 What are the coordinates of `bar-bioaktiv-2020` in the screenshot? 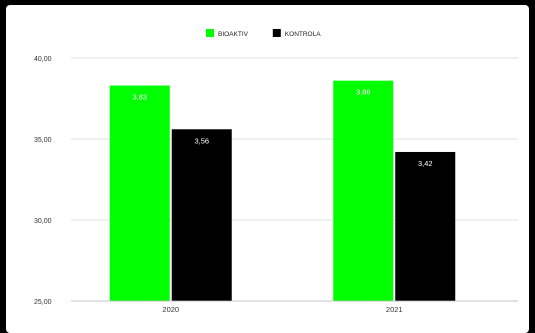 It's located at (139, 193).